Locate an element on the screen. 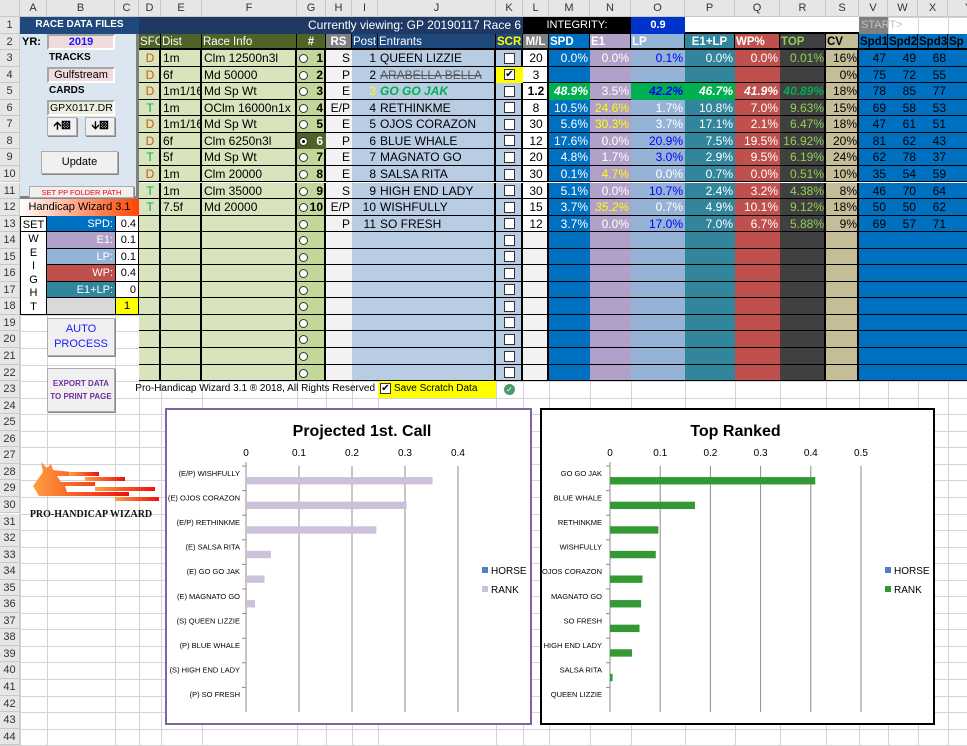  column-header: B is located at coordinates (81, 8).